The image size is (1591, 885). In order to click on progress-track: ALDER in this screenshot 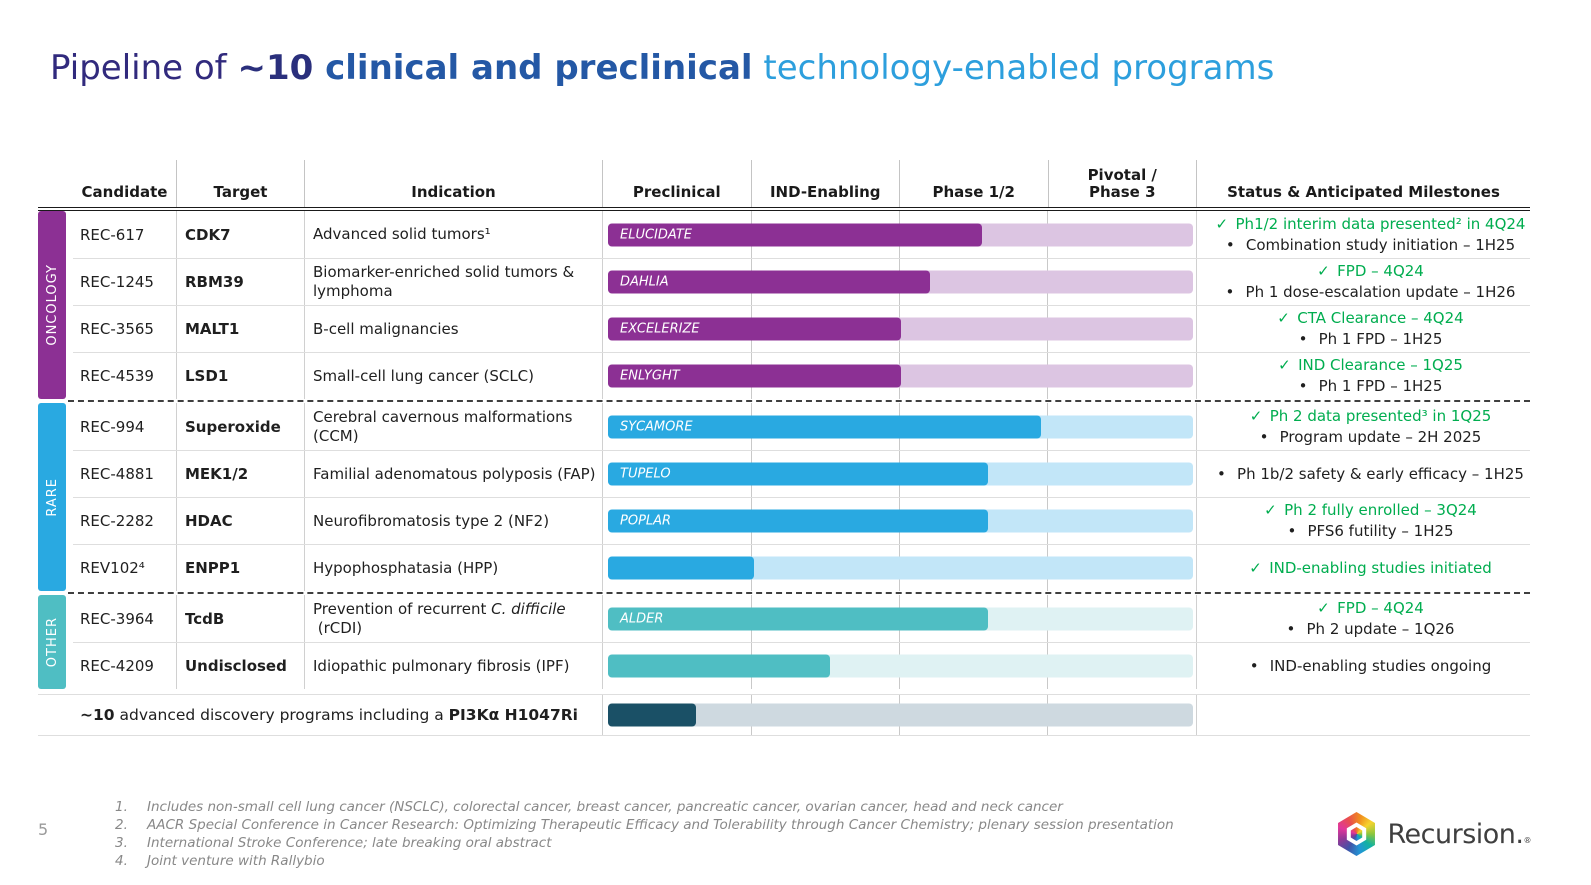, I will do `click(900, 618)`.